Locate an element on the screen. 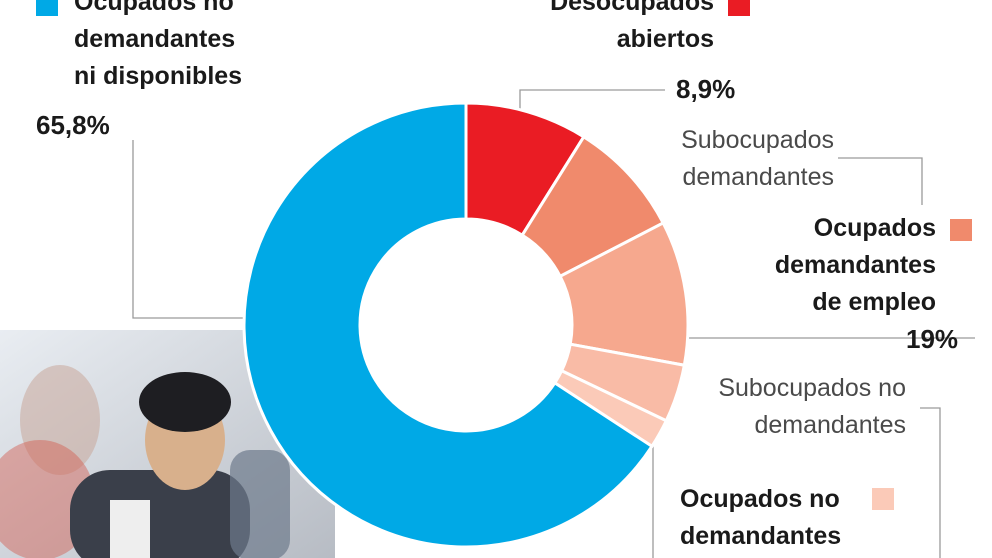  leader-line-subocupados-dem is located at coordinates (880, 181).